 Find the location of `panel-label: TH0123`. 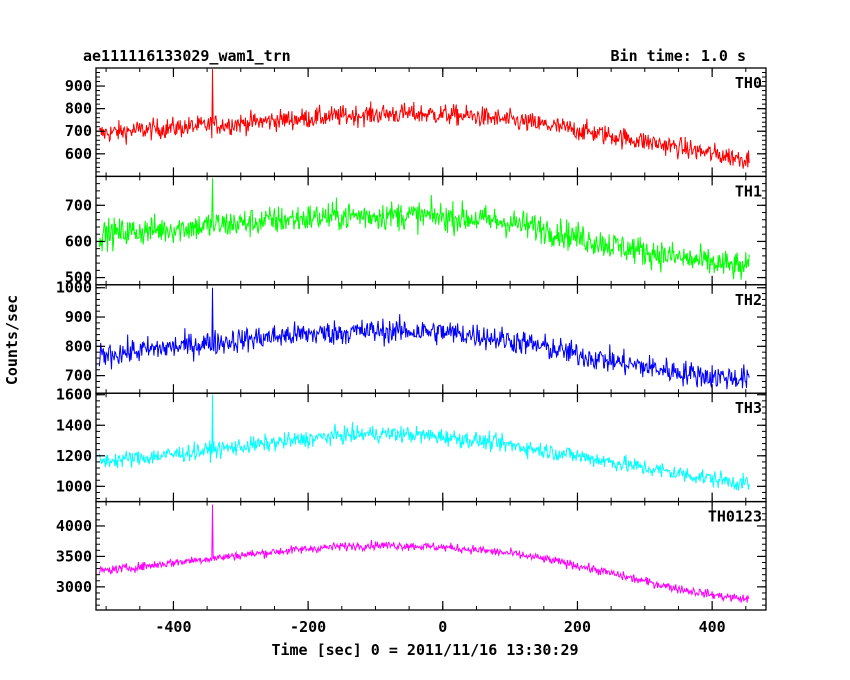

panel-label: TH0123 is located at coordinates (735, 517).